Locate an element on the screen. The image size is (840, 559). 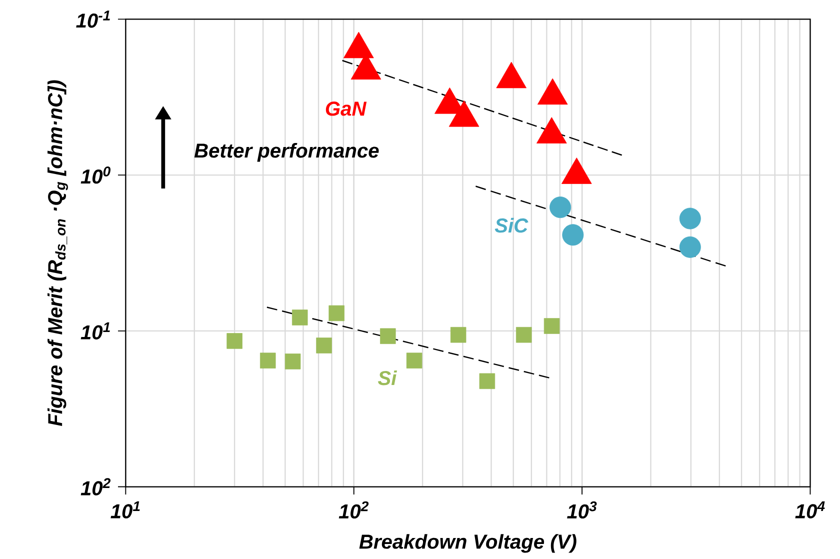
series-label: SiC is located at coordinates (511, 225).